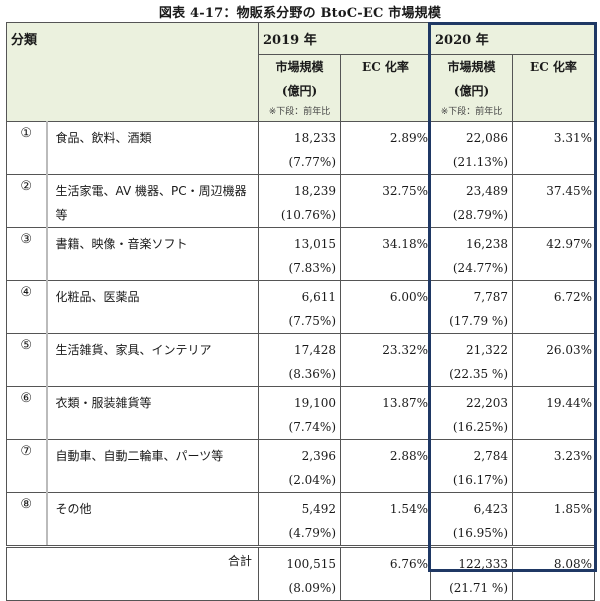 The height and width of the screenshot is (601, 600). Describe the element at coordinates (480, 480) in the screenshot. I see `yoy-value: (16.17%)` at that location.